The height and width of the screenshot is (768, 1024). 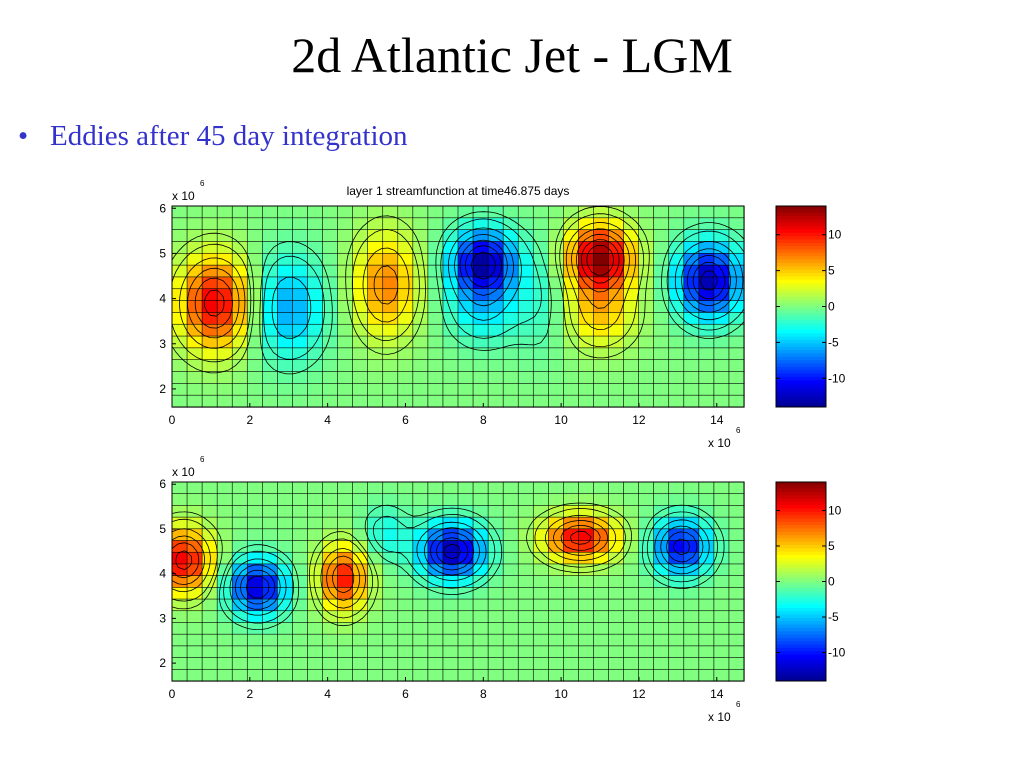 What do you see at coordinates (810, 306) in the screenshot?
I see `colorbar: -10 -5 0 5 10` at bounding box center [810, 306].